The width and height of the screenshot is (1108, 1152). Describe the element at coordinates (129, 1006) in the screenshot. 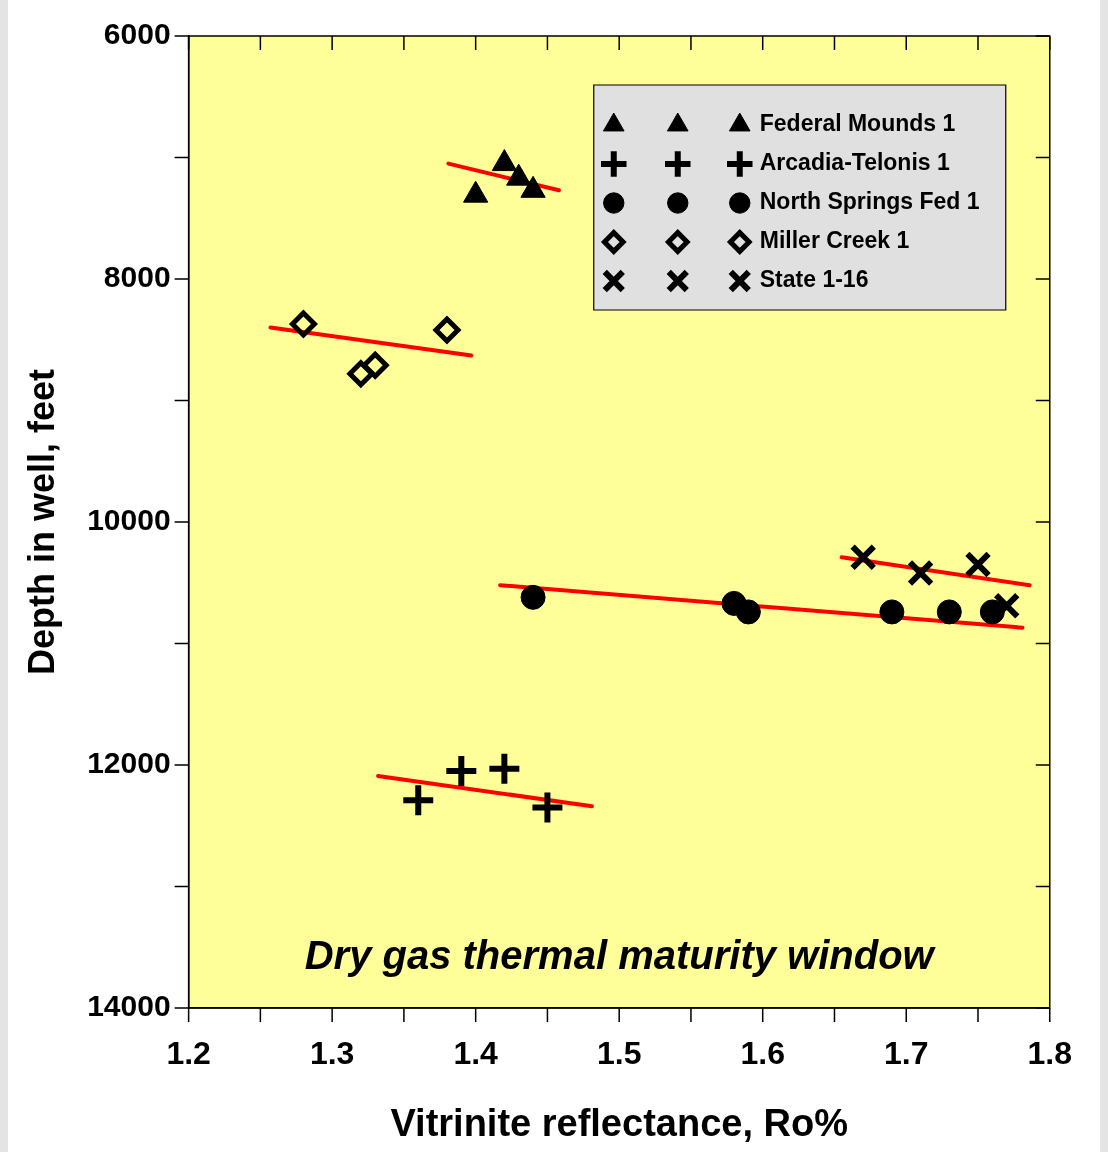

I see `y-tick-label: 14000` at that location.